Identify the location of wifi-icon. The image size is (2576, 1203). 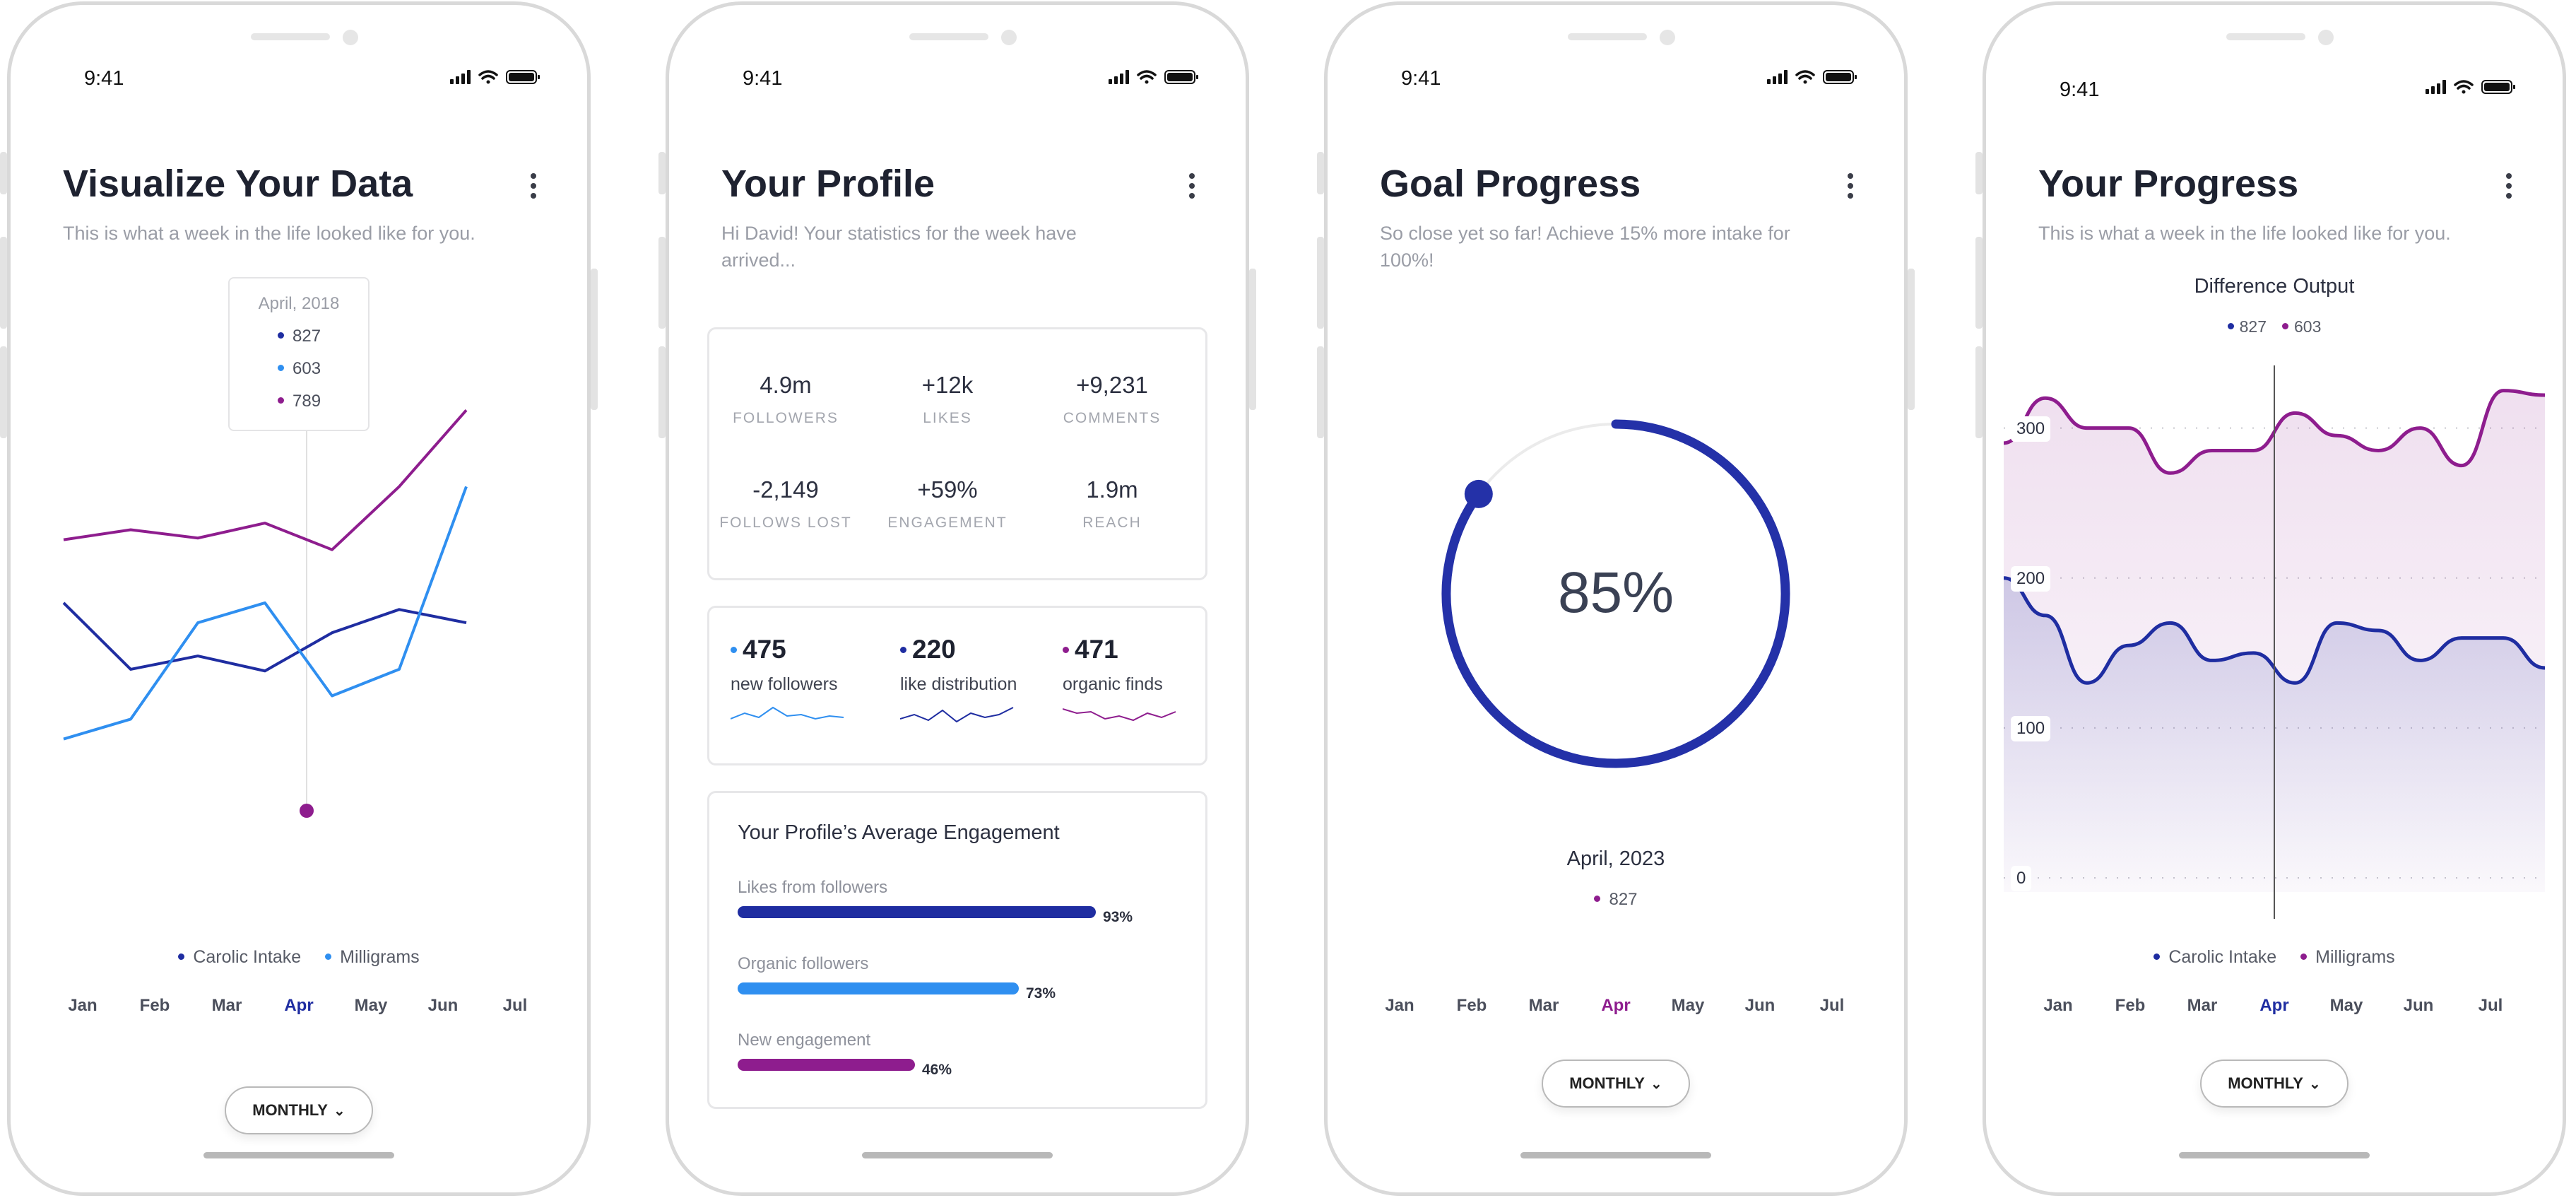
(1147, 77).